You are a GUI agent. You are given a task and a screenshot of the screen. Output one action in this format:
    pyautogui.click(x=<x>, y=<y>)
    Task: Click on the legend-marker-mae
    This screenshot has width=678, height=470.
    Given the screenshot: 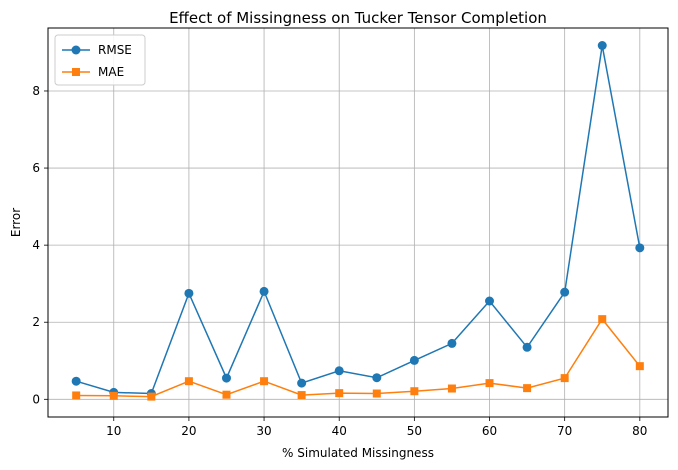 What is the action you would take?
    pyautogui.click(x=76, y=72)
    